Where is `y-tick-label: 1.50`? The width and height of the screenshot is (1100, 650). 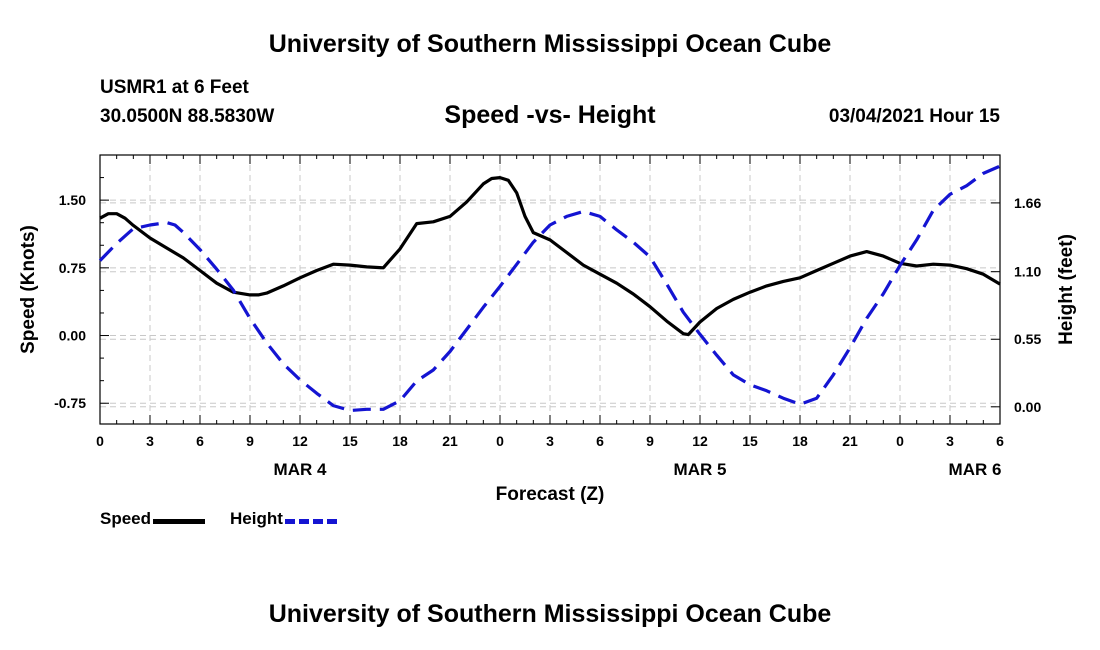
y-tick-label: 1.50 is located at coordinates (72, 200).